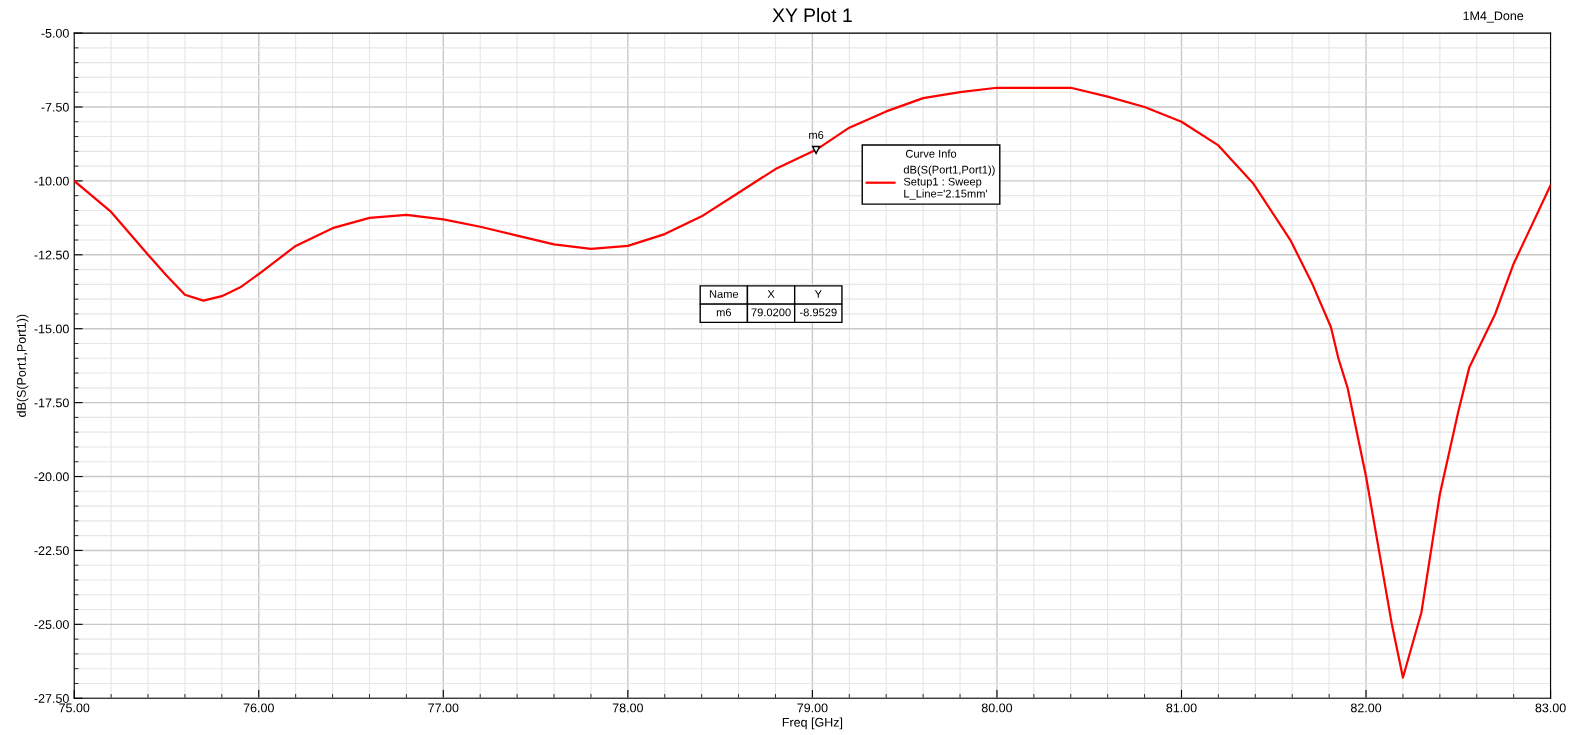  I want to click on y-tick-label: -7.50, so click(55, 107).